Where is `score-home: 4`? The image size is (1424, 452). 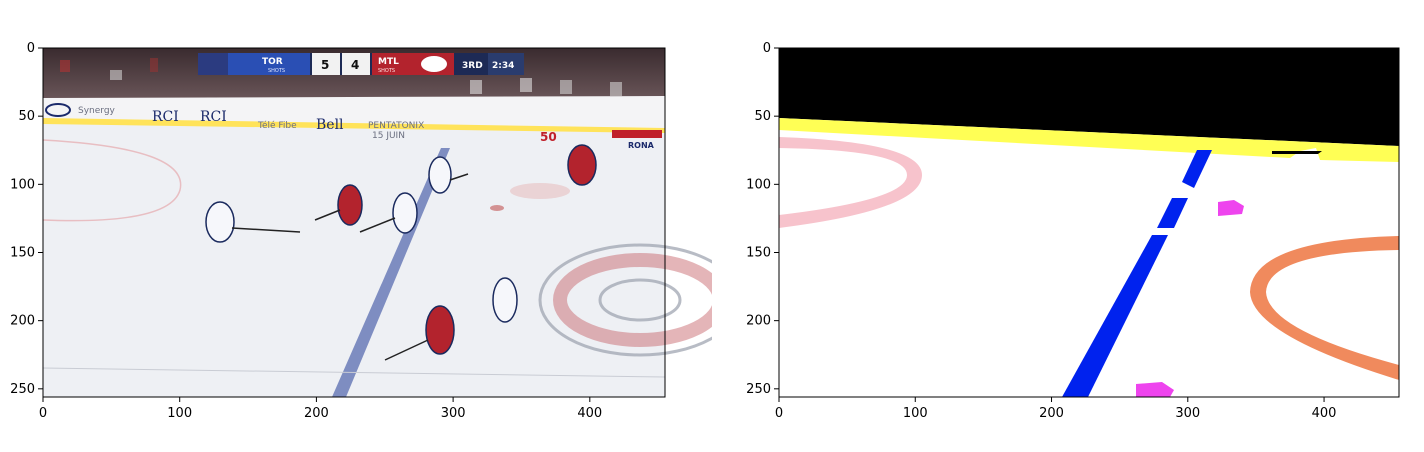
score-home: 4 is located at coordinates (355, 65).